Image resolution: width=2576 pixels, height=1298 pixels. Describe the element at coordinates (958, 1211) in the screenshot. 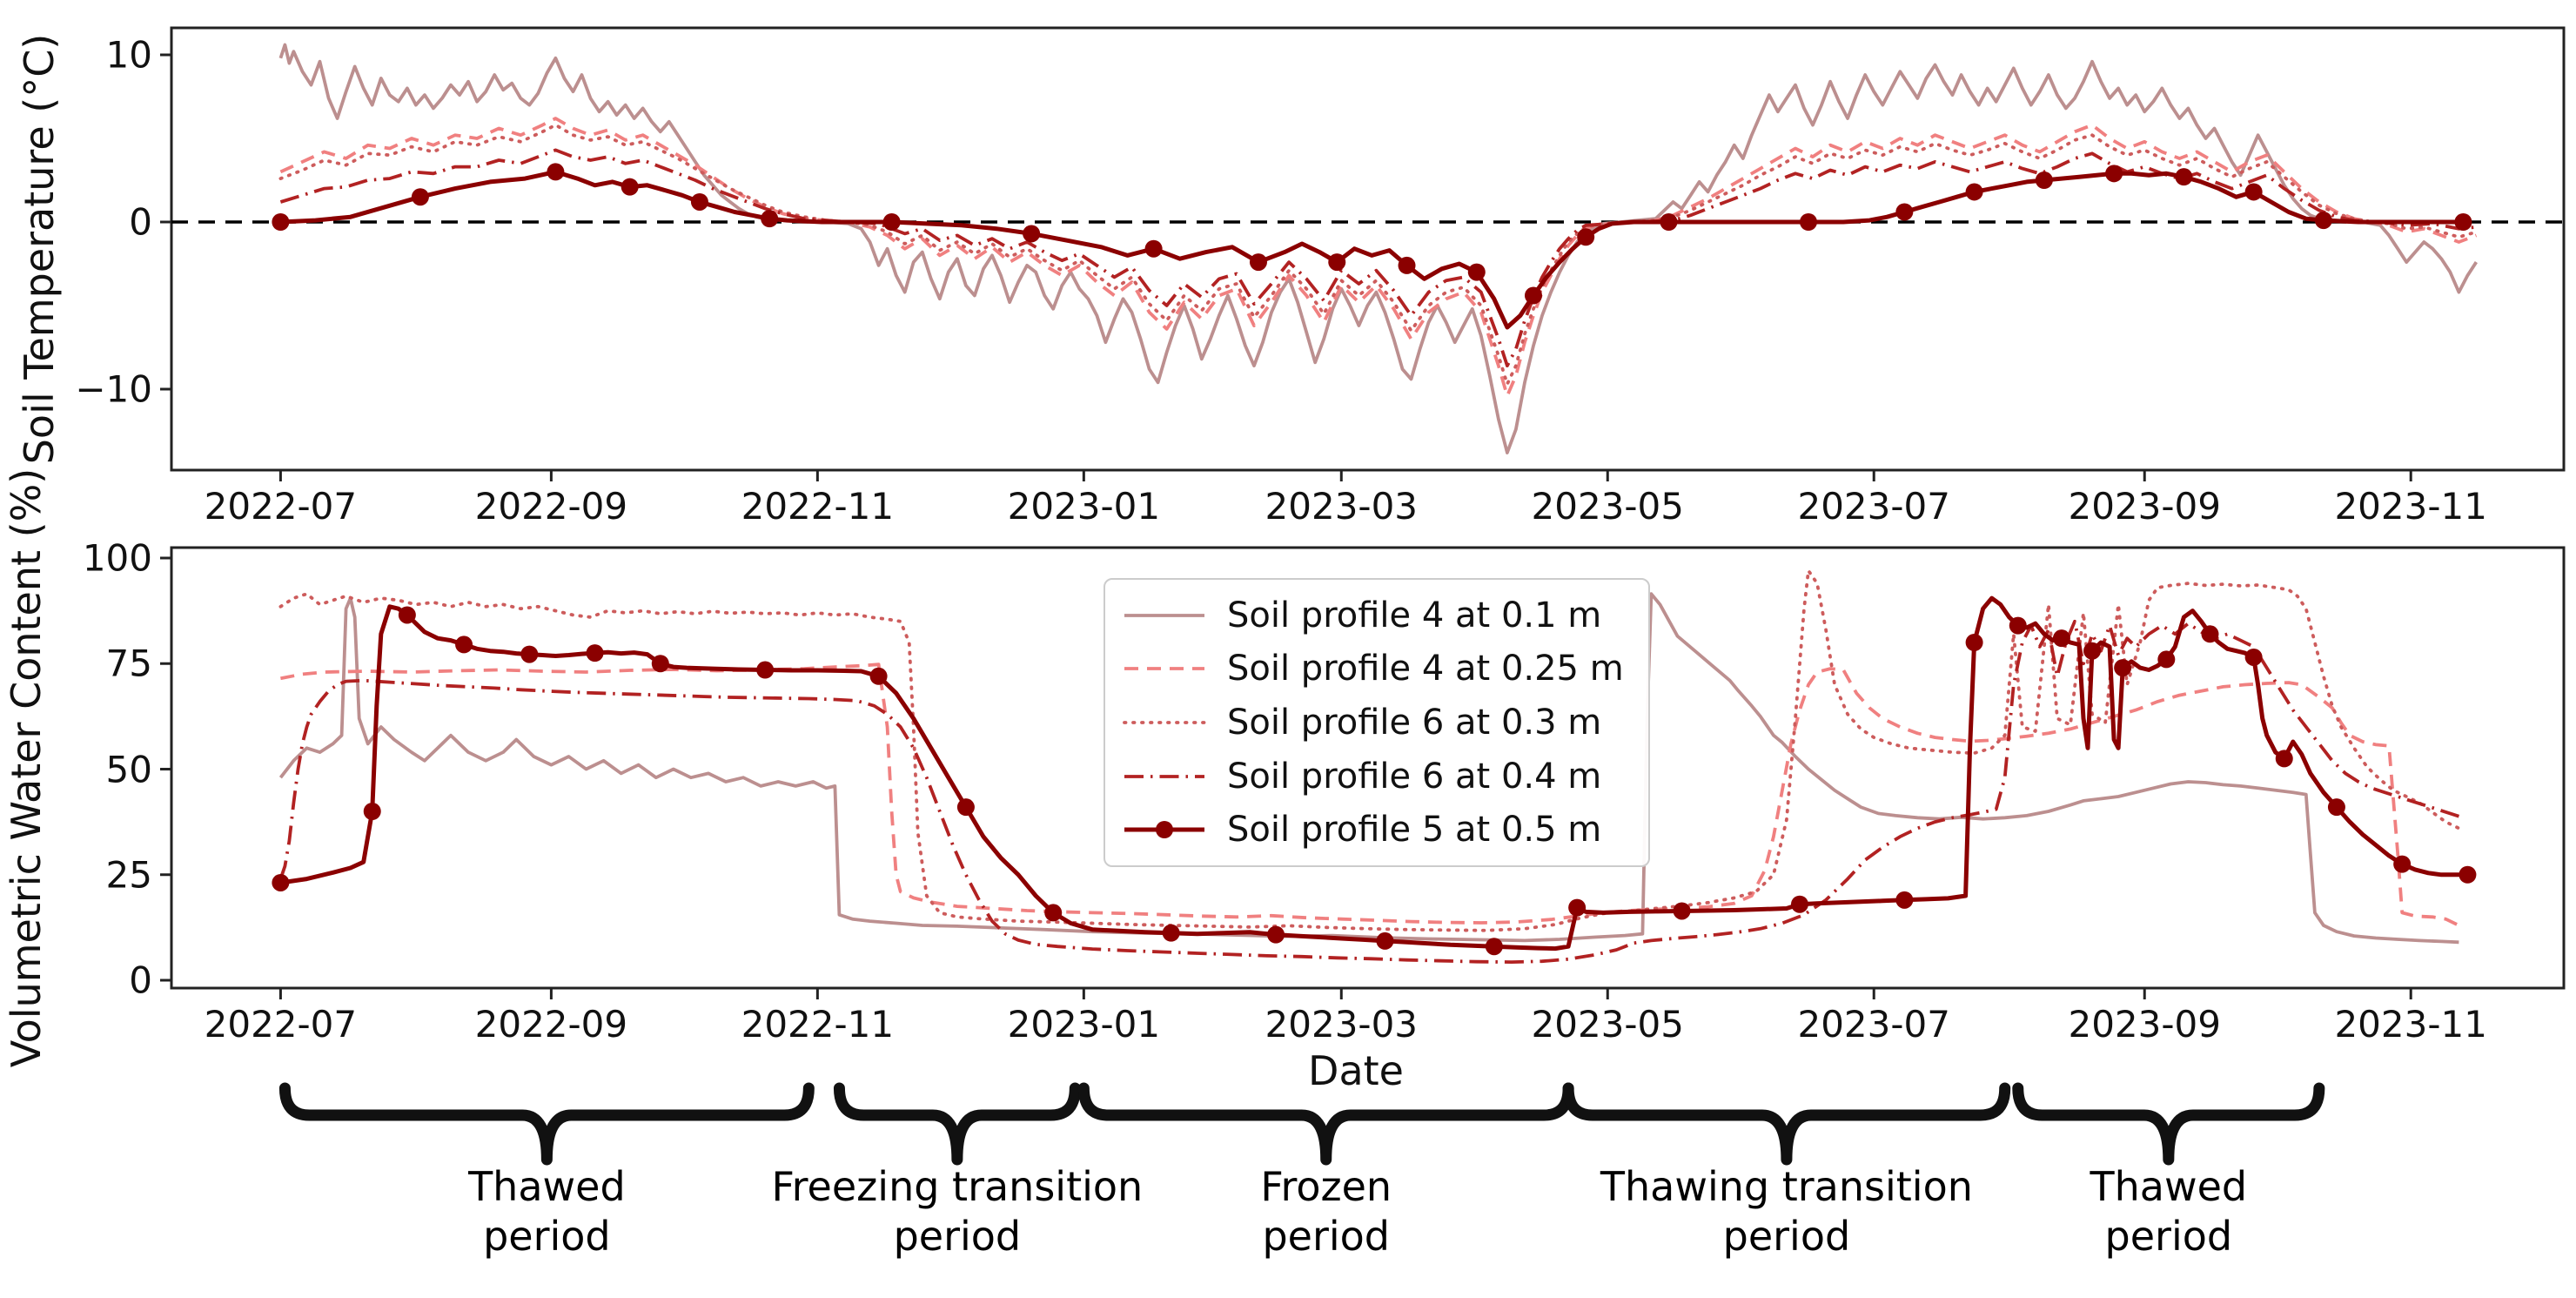

I see `period-label: Freezing transition period` at that location.